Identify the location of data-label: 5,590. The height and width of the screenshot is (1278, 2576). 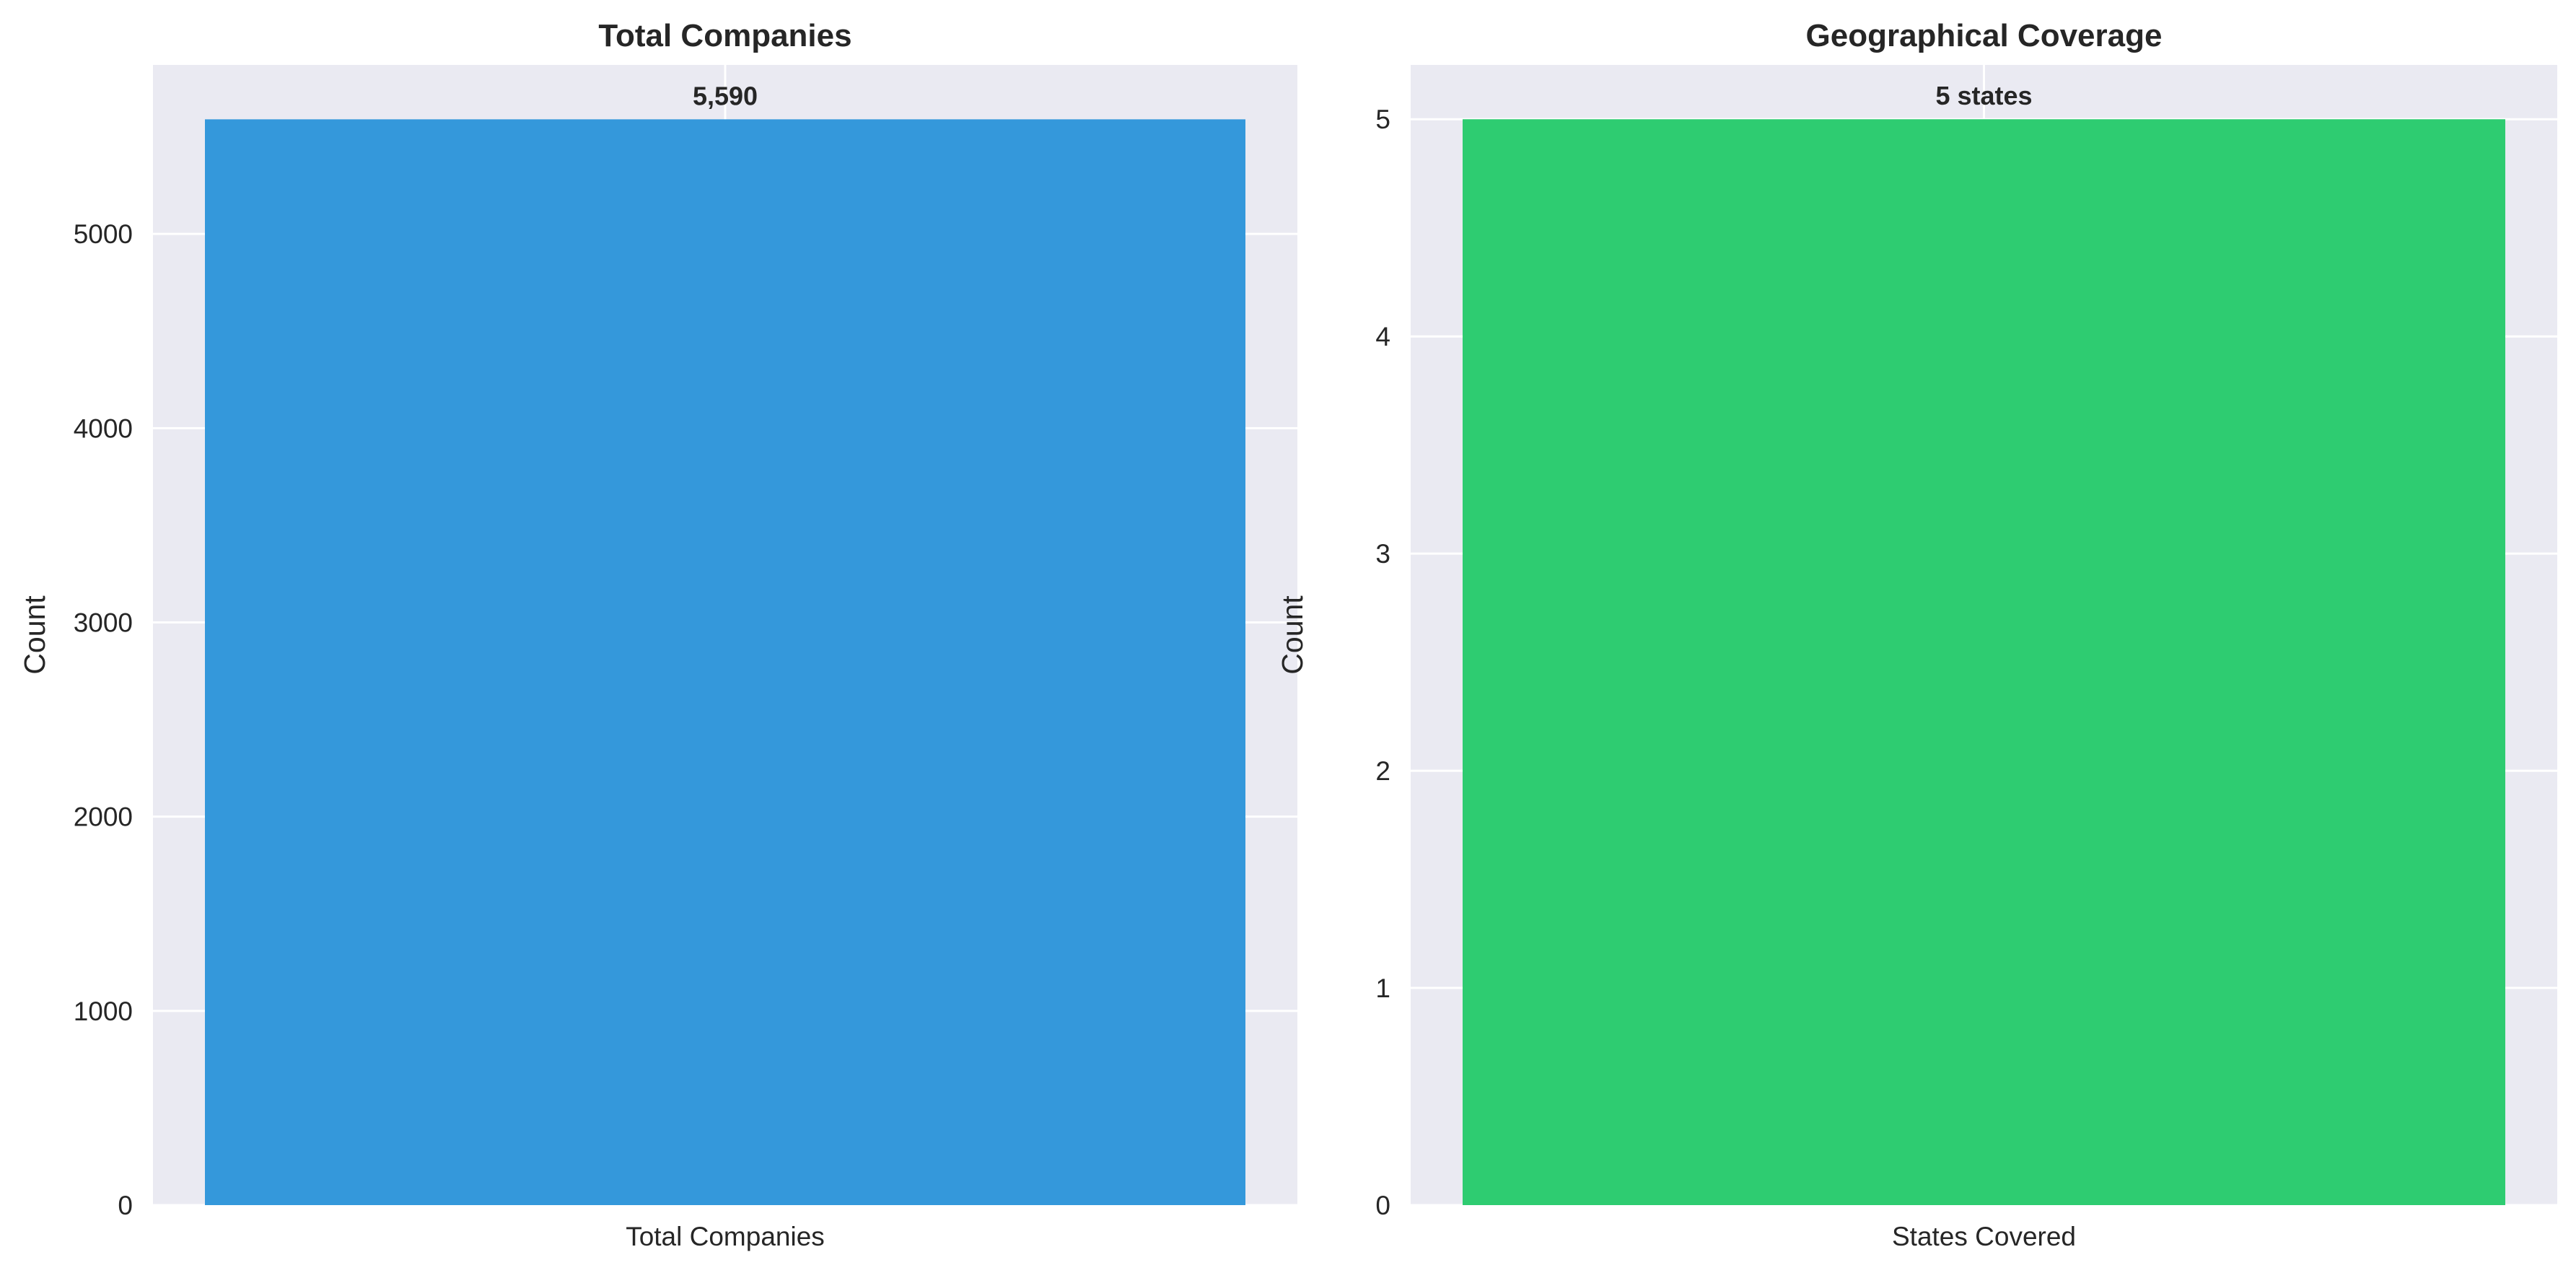
(725, 95).